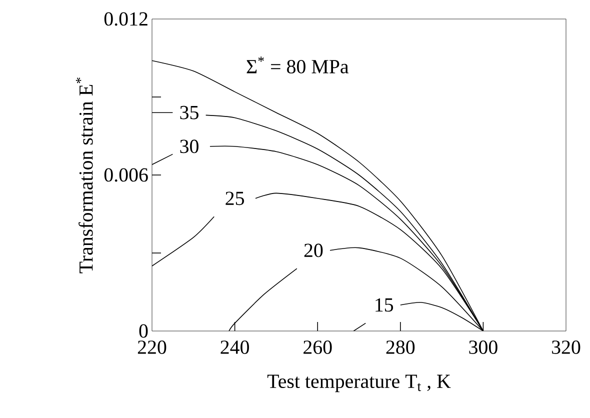  I want to click on x-tick-label: 280, so click(400, 347).